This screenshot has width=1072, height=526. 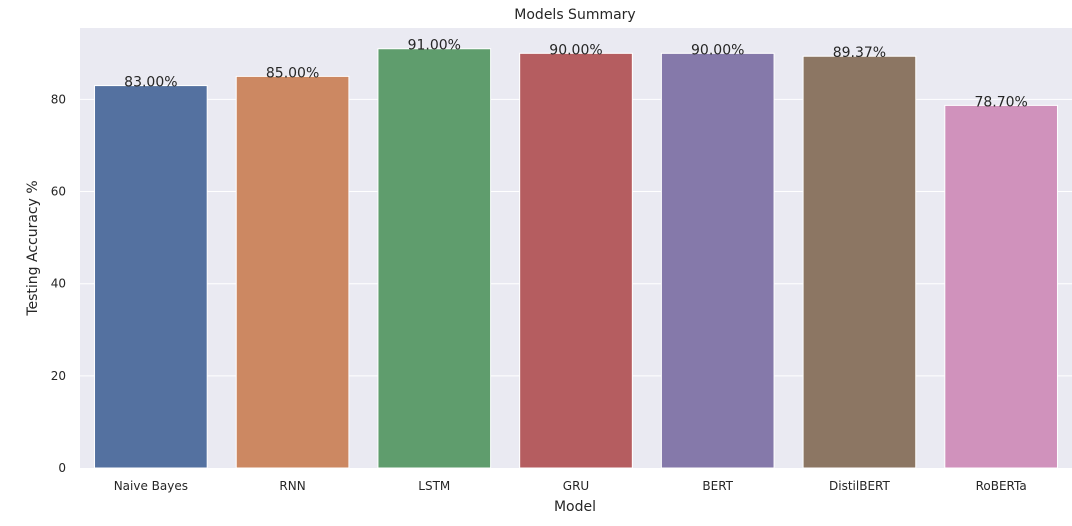 I want to click on bar-distilbert, so click(x=859, y=262).